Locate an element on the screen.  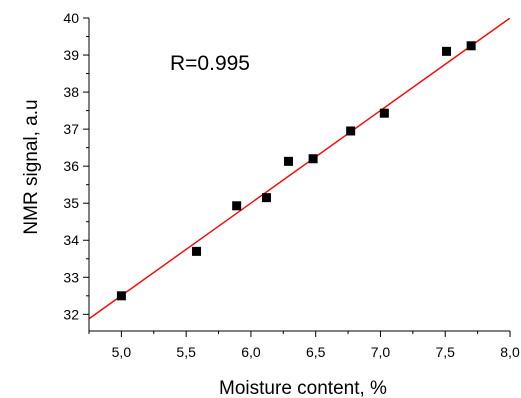
y-tick-label: 39 is located at coordinates (71, 55).